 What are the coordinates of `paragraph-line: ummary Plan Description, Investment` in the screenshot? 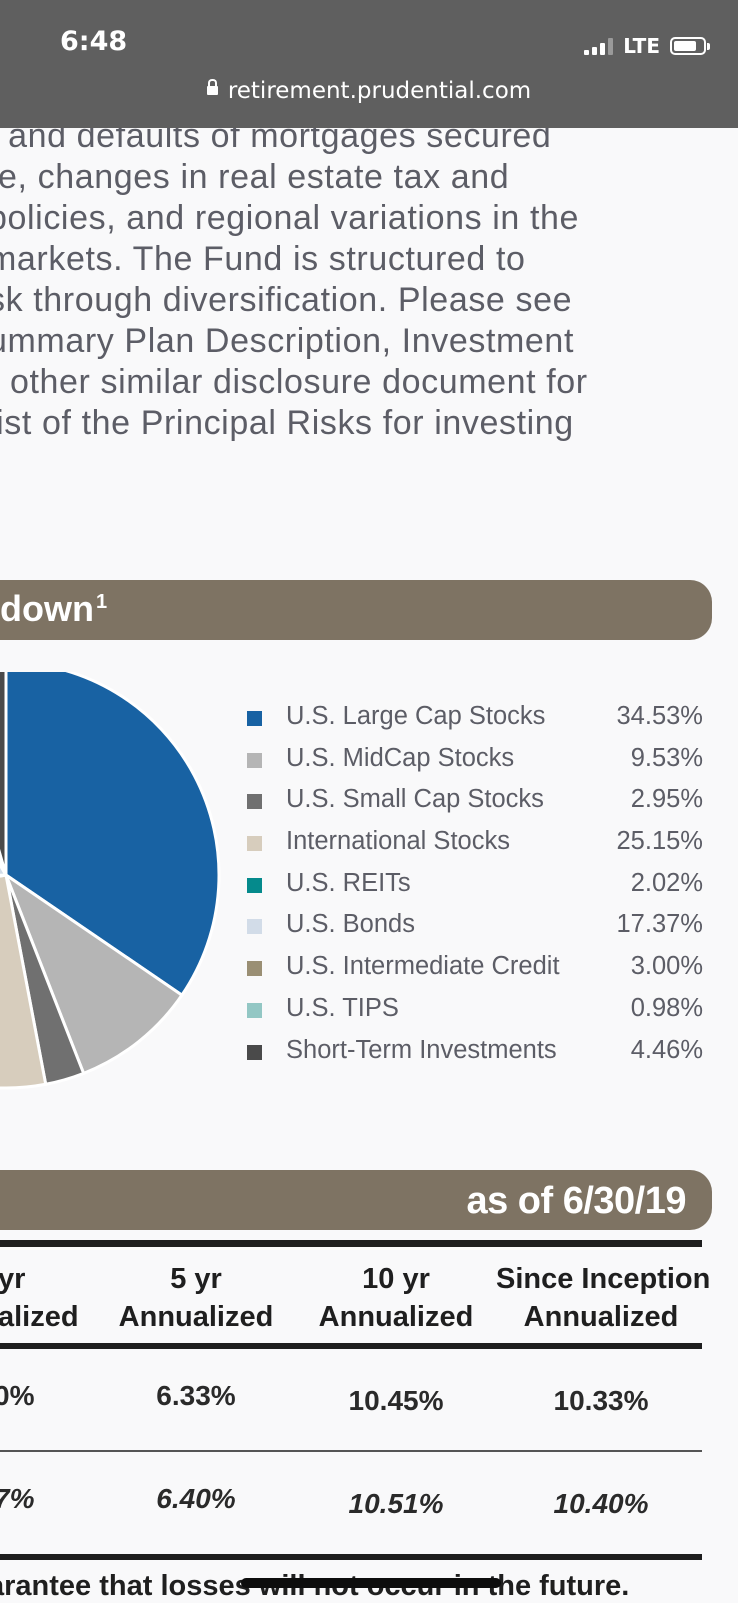 It's located at (287, 341).